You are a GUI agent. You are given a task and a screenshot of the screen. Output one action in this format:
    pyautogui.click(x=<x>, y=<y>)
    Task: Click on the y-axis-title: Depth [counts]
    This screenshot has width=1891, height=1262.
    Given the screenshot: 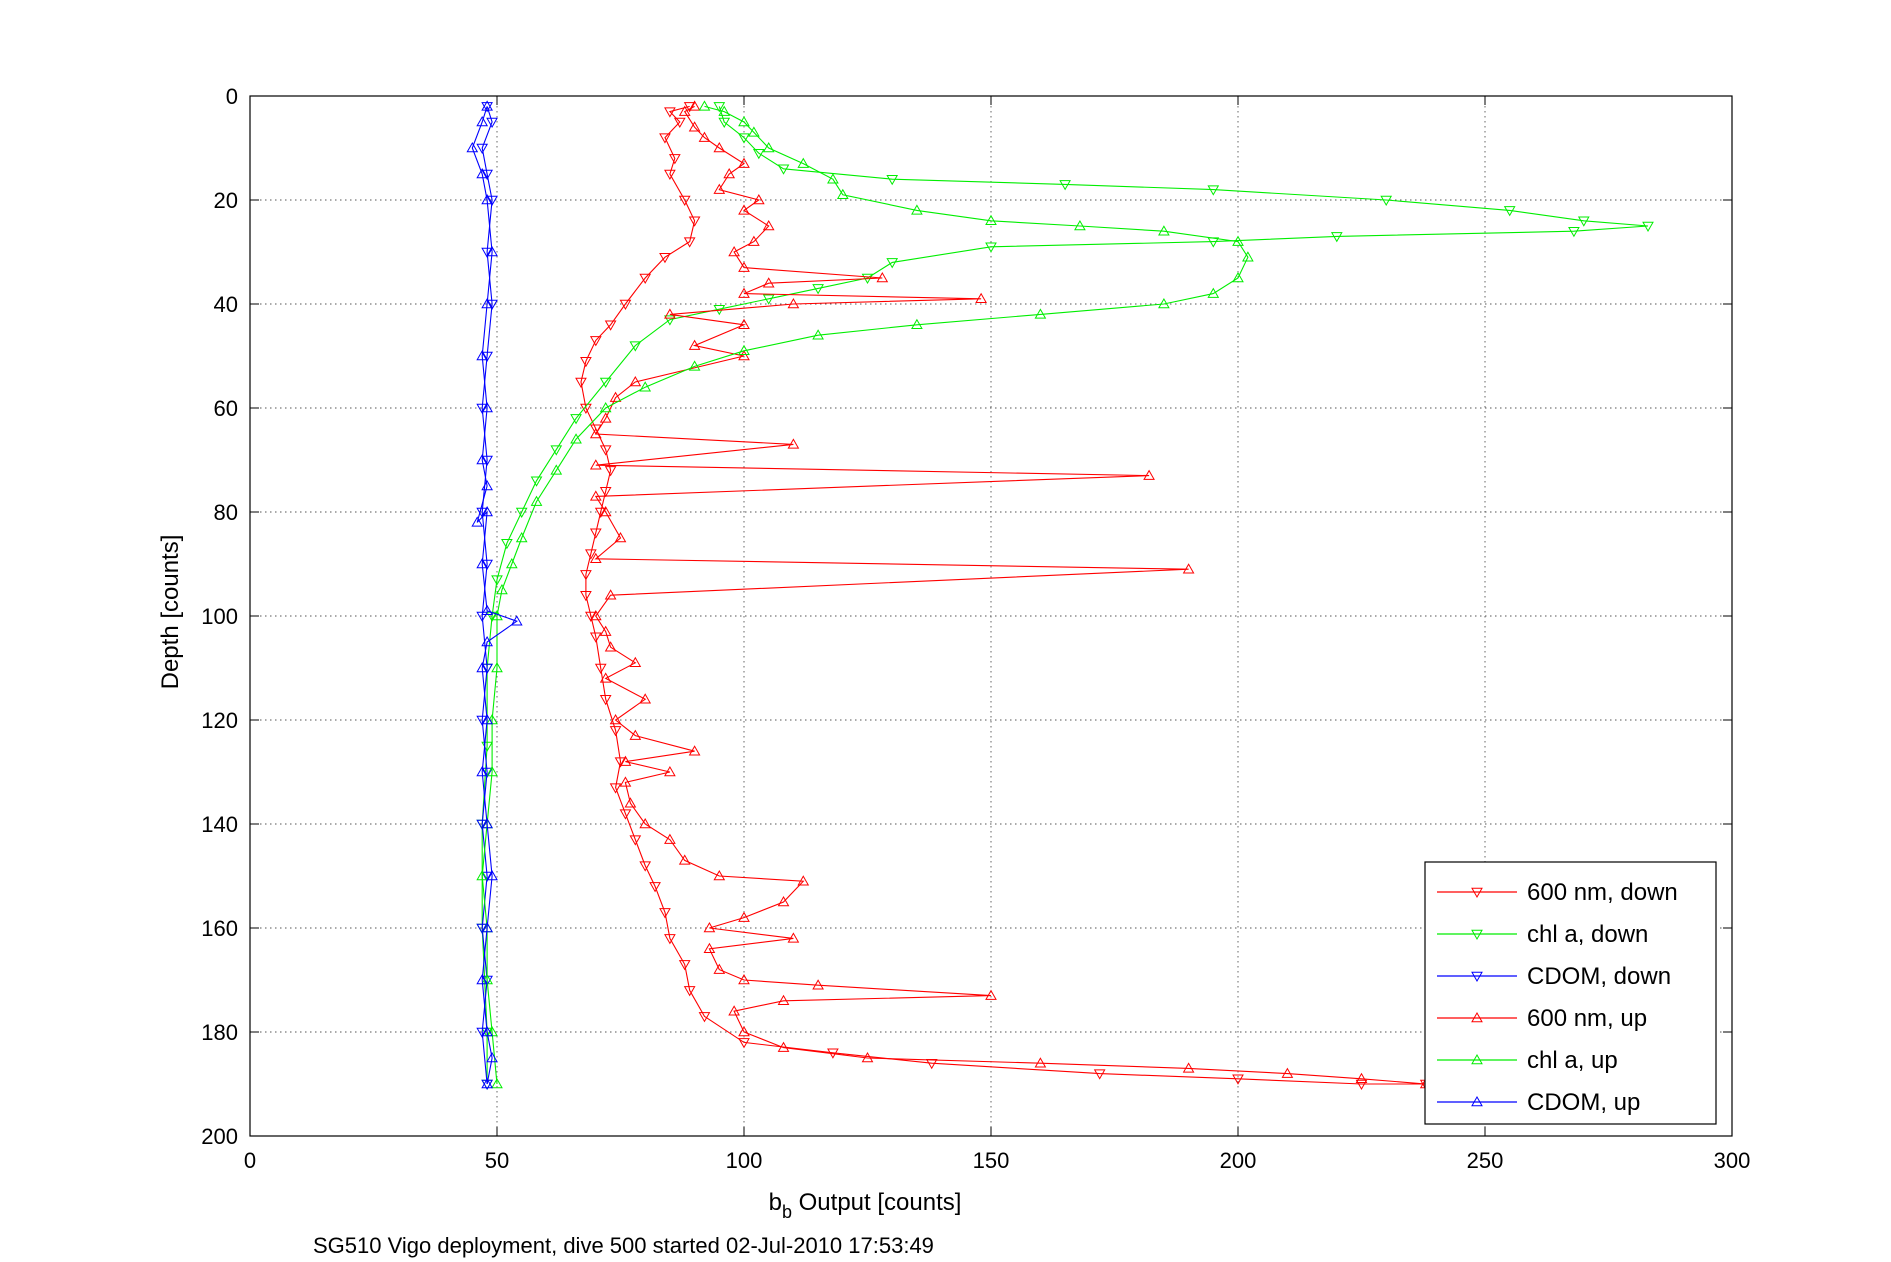 What is the action you would take?
    pyautogui.click(x=170, y=612)
    